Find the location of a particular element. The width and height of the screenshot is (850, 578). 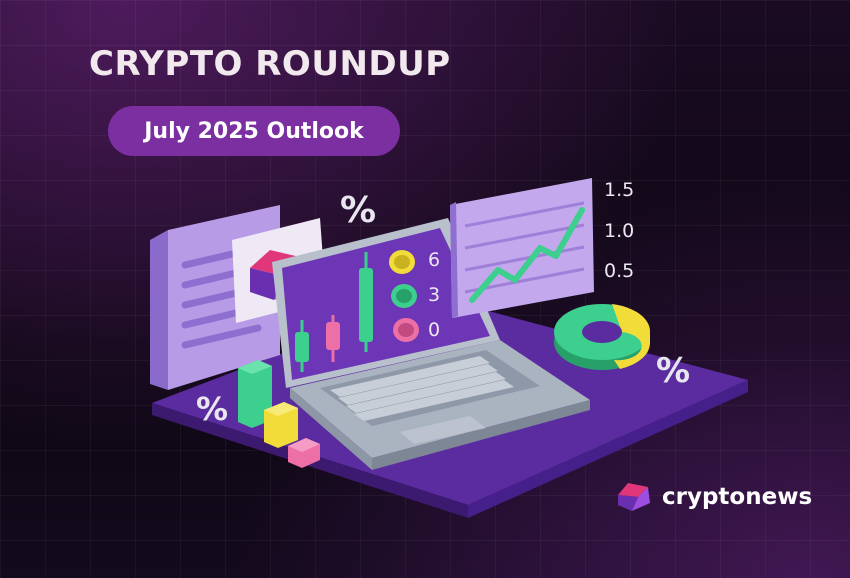

percent-sign-1: % is located at coordinates (358, 210).